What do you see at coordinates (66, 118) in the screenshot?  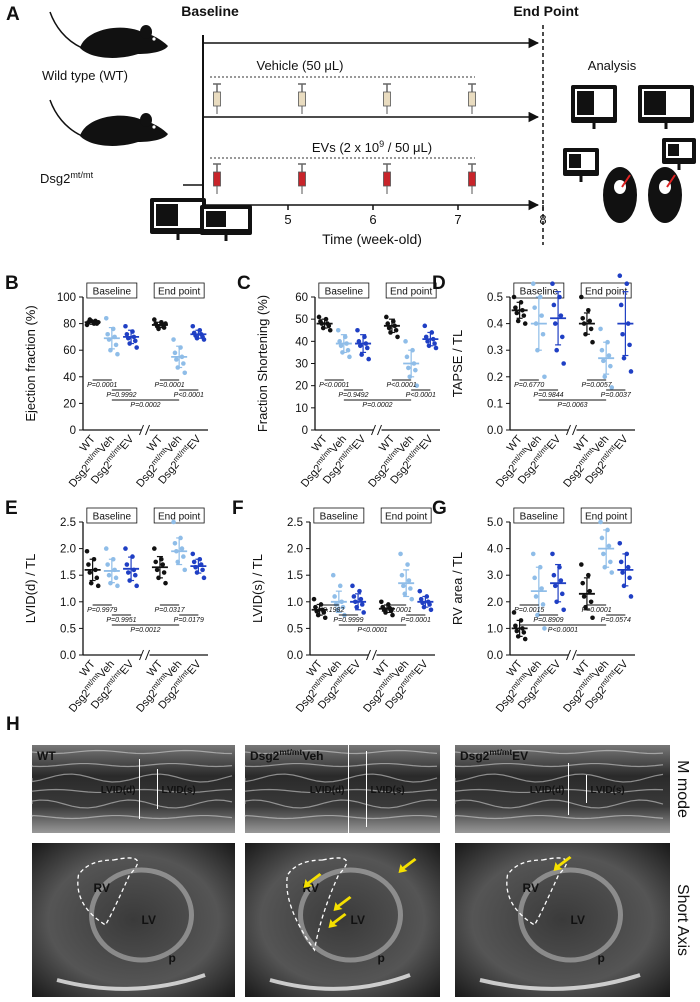 I see `mouse-tail` at bounding box center [66, 118].